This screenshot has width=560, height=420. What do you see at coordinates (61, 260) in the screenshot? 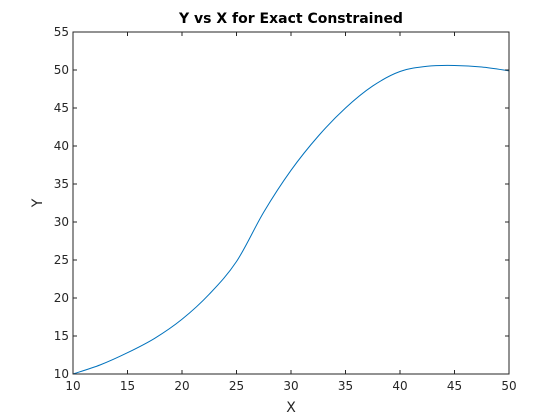
I see `y-tick-label: 25` at bounding box center [61, 260].